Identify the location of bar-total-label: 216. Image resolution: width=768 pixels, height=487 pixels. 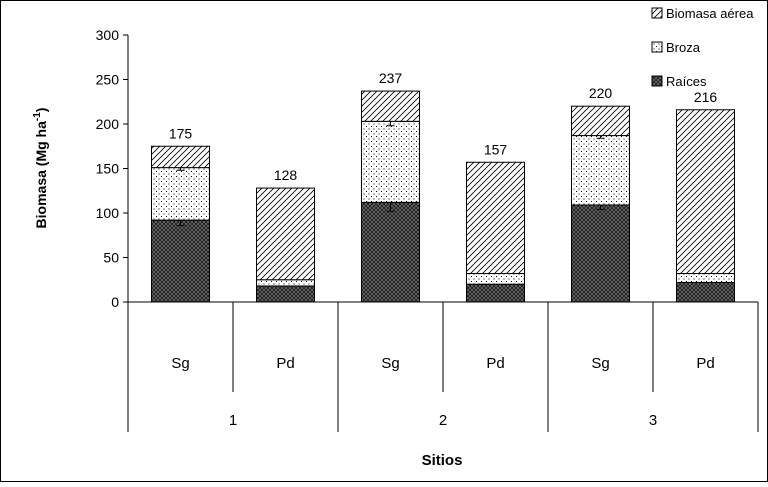
(706, 97).